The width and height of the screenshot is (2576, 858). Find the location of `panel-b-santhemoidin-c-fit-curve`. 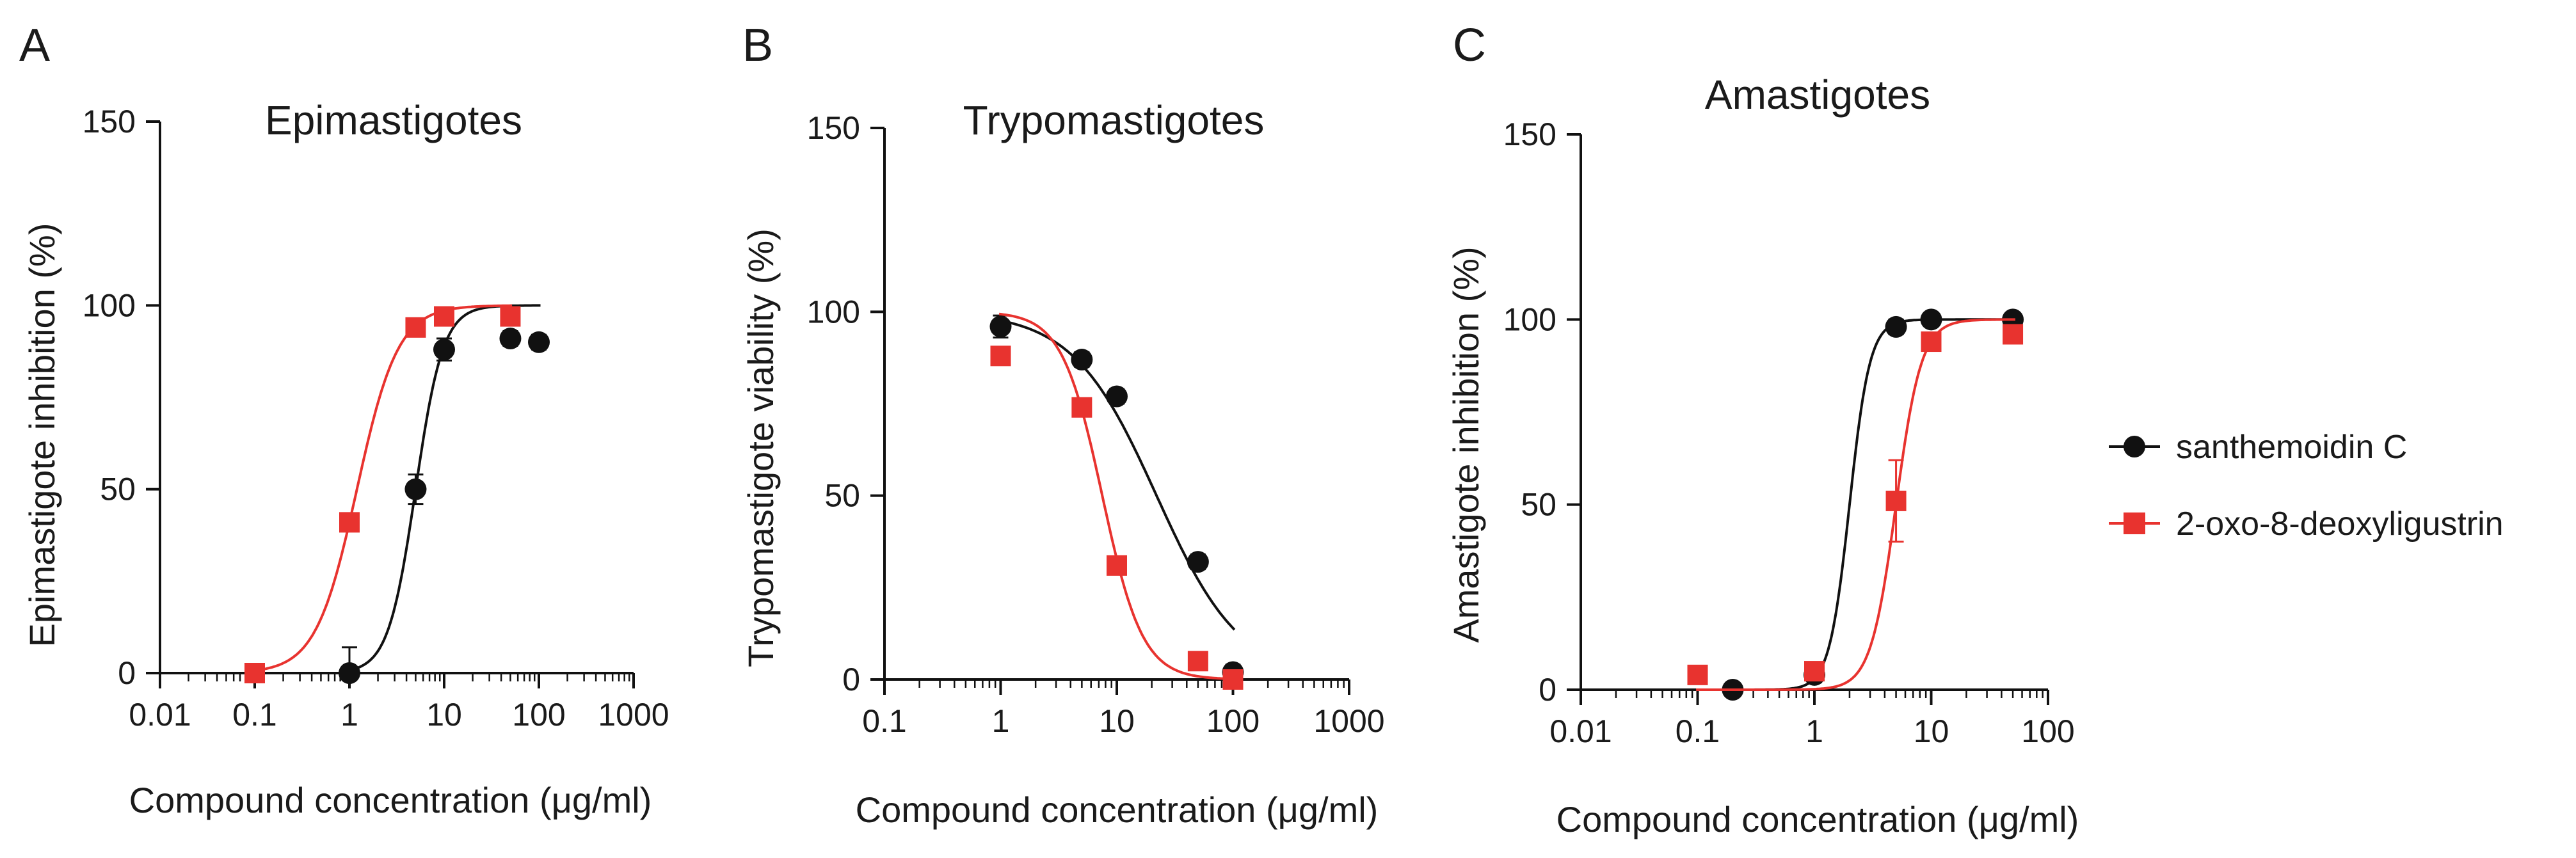

panel-b-santhemoidin-c-fit-curve is located at coordinates (1117, 475).